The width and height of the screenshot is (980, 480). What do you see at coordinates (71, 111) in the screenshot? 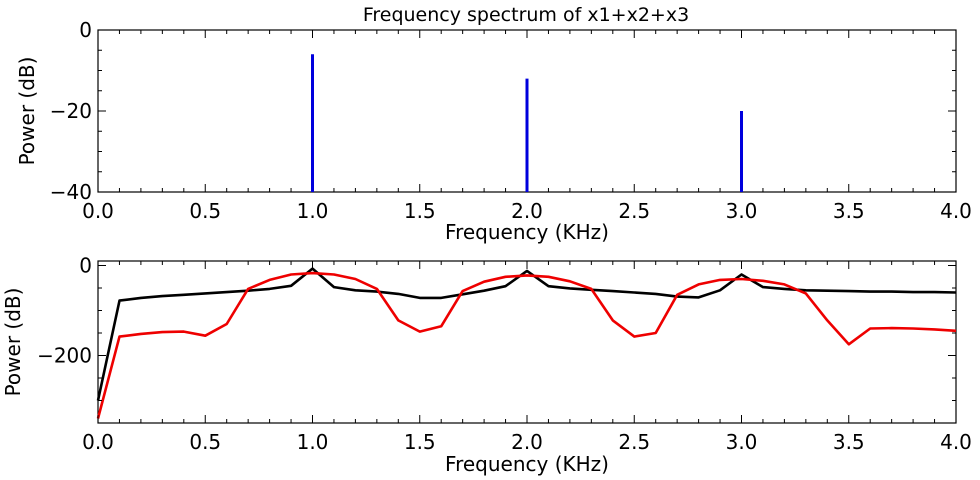
I see `y-tick-label: −20` at bounding box center [71, 111].